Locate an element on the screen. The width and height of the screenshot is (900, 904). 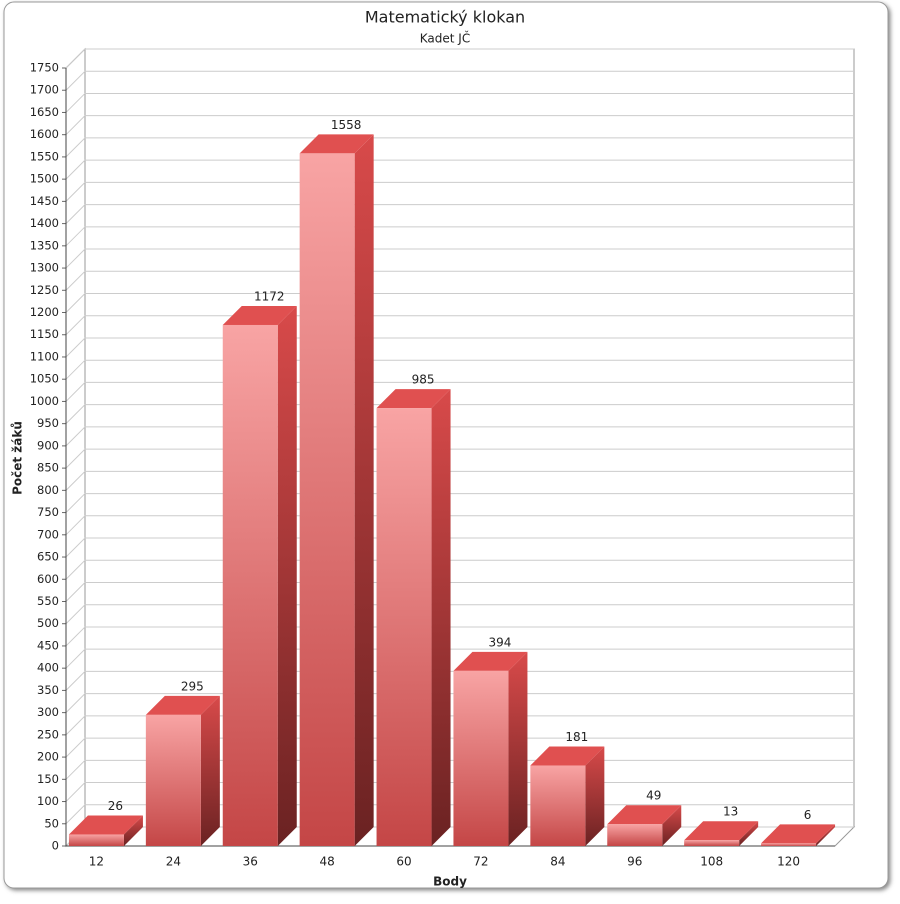
y-tick-label: 1350 is located at coordinates (44, 245).